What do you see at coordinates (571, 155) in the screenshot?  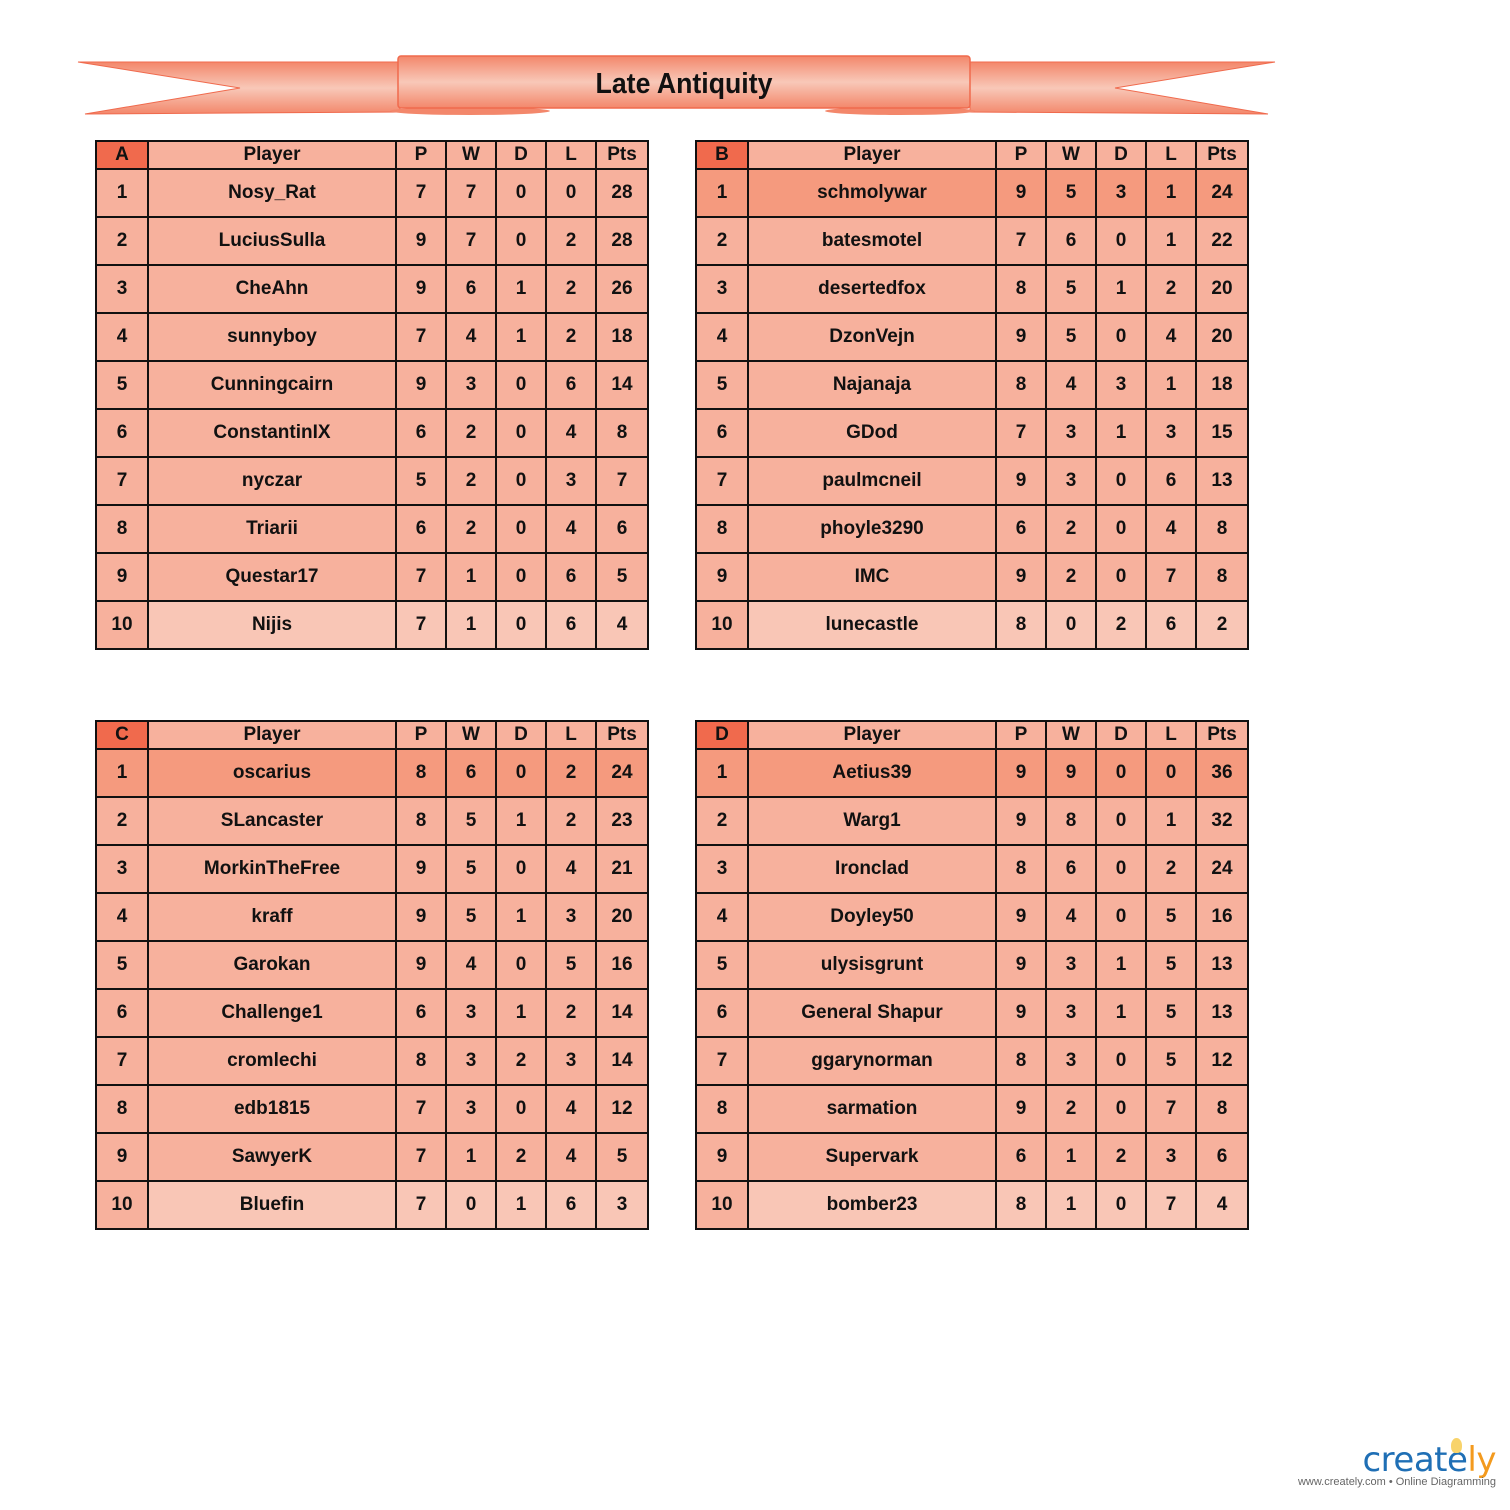 I see `column-header: L` at bounding box center [571, 155].